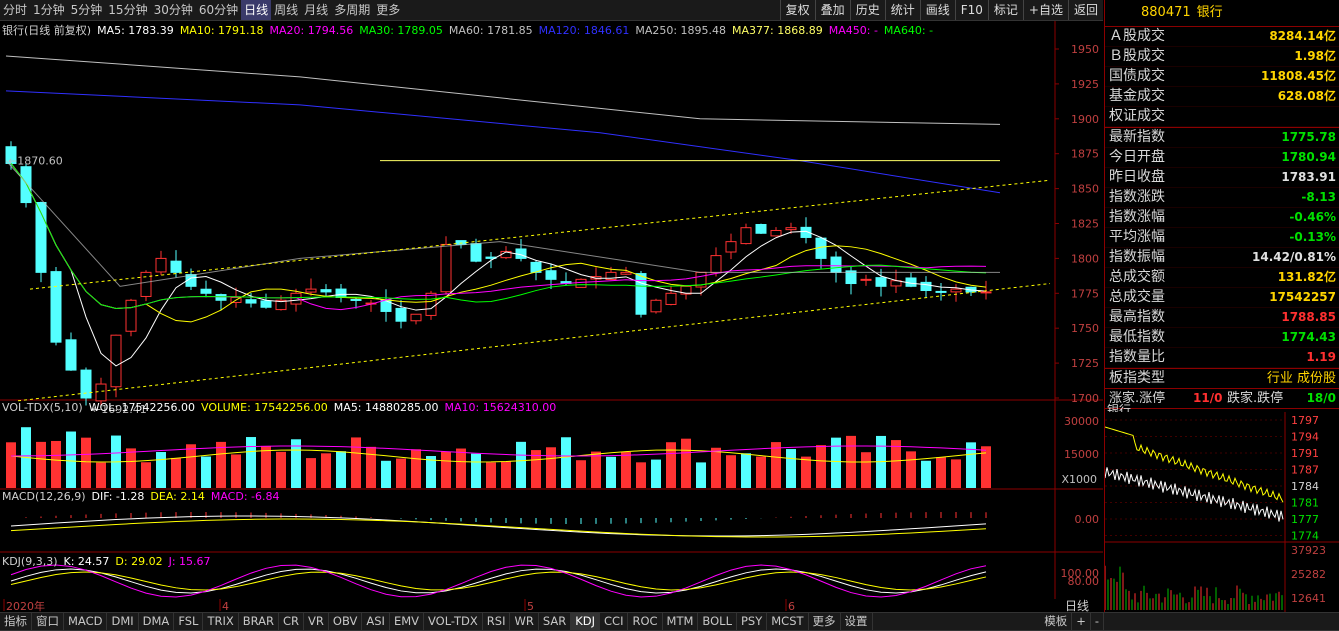 The width and height of the screenshot is (1339, 631). I want to click on period-tab-9: 多周期, so click(352, 10).